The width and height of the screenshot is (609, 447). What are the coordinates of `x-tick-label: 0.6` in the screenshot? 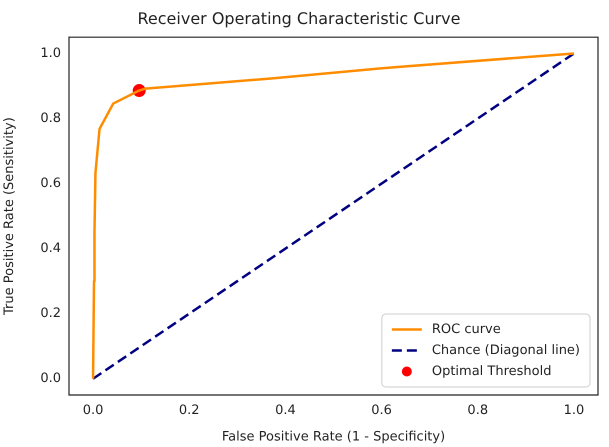 It's located at (381, 410).